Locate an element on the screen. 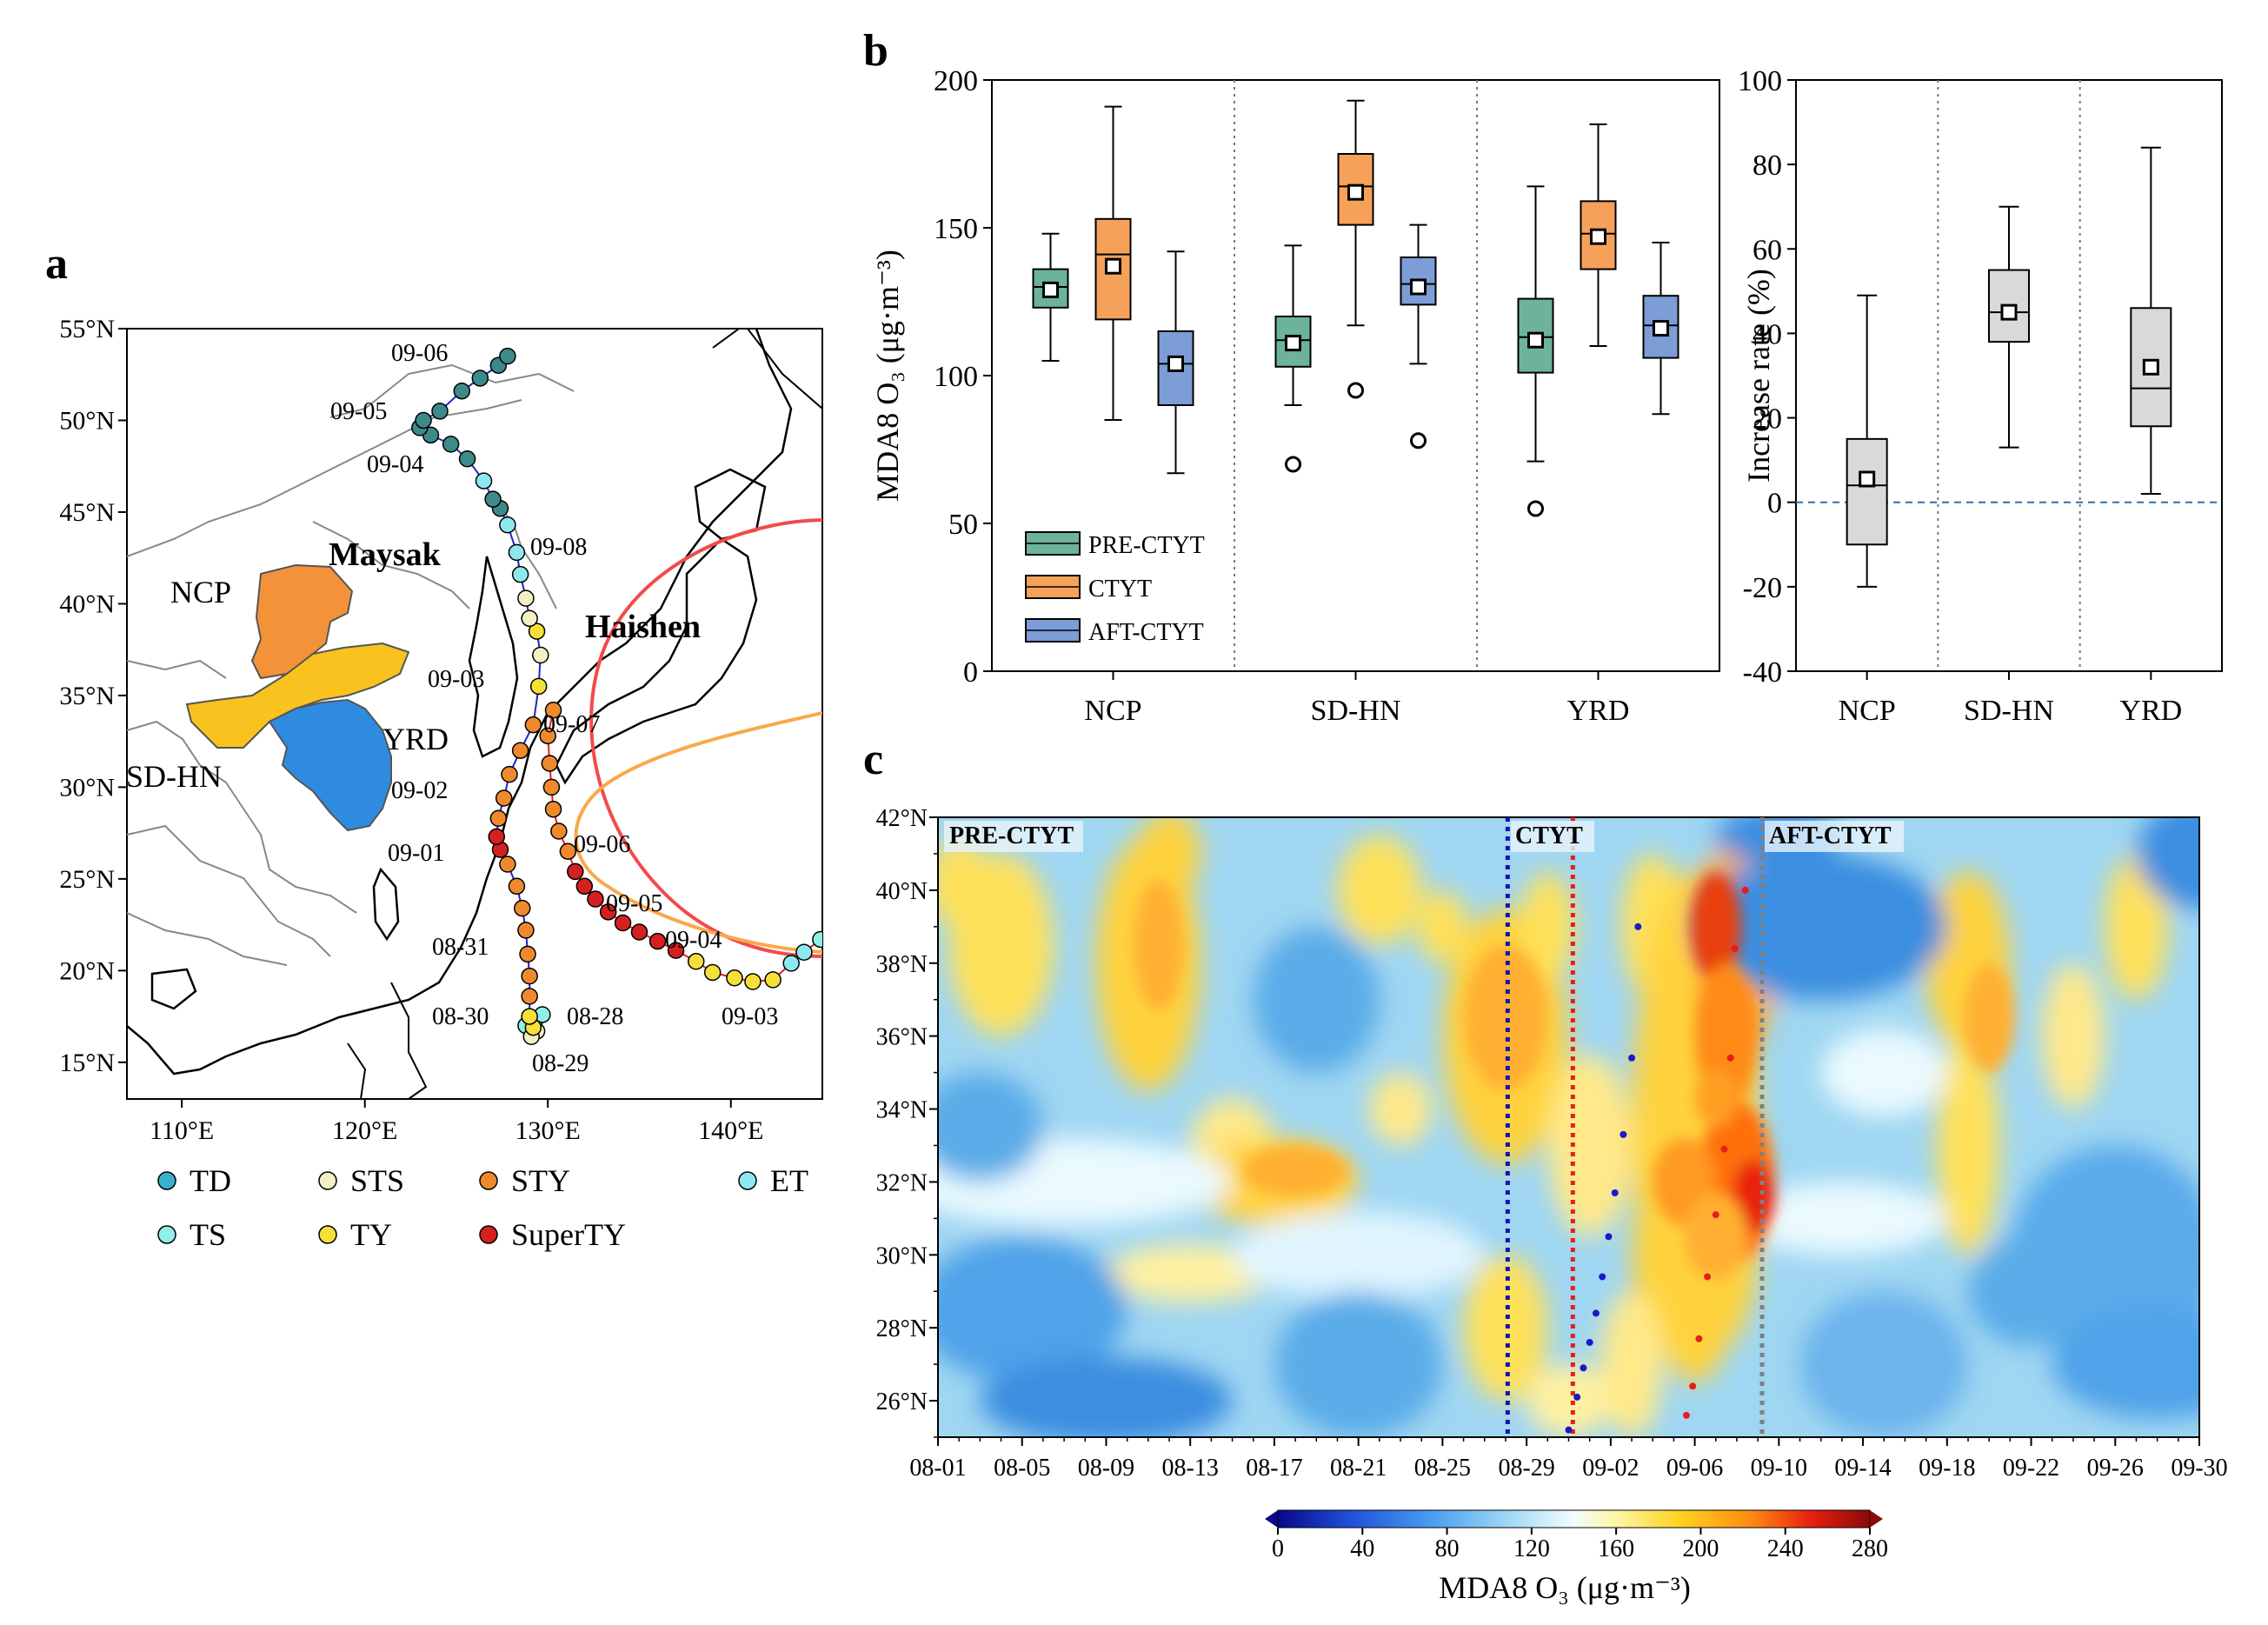 This screenshot has width=2268, height=1625. heat-lat-tick-label: 32°N is located at coordinates (902, 1182).